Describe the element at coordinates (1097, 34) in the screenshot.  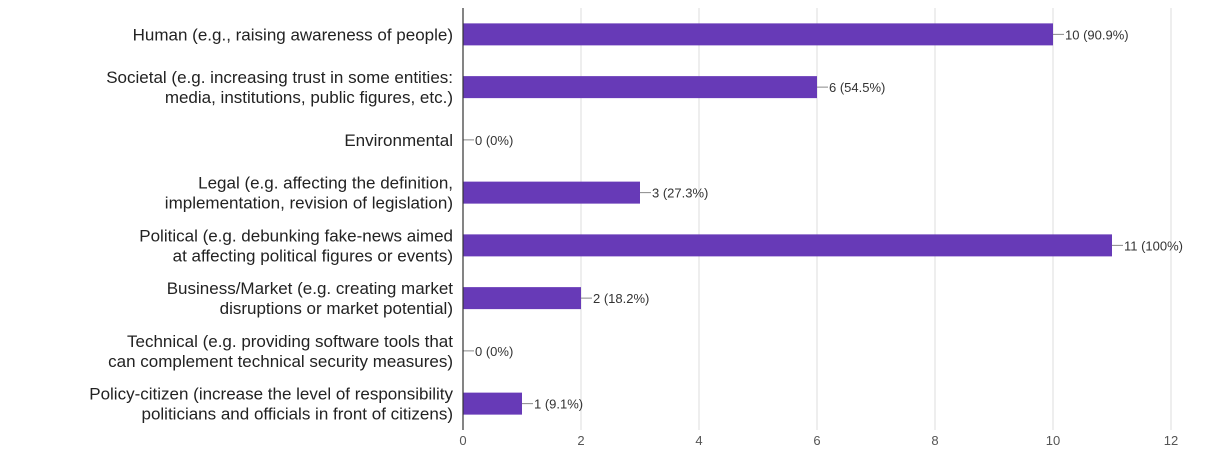
I see `data-label-0: 10 (90.9%)` at that location.